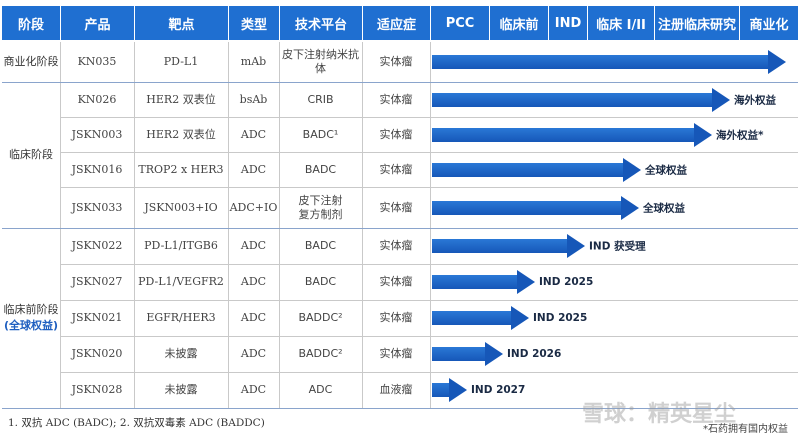 The width and height of the screenshot is (800, 438). I want to click on table-row: JSKN027 PD-L1/VEGFR2 ADC BADC 实体瘤, so click(245, 282).